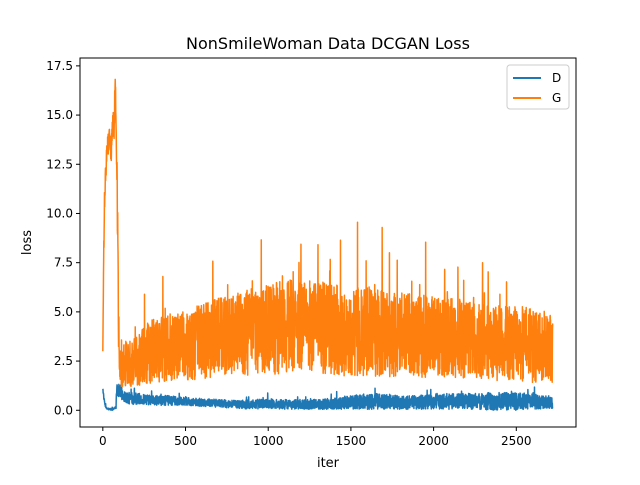  What do you see at coordinates (328, 43) in the screenshot?
I see `chart-title: NonSmileWoman Data DCGAN Loss` at bounding box center [328, 43].